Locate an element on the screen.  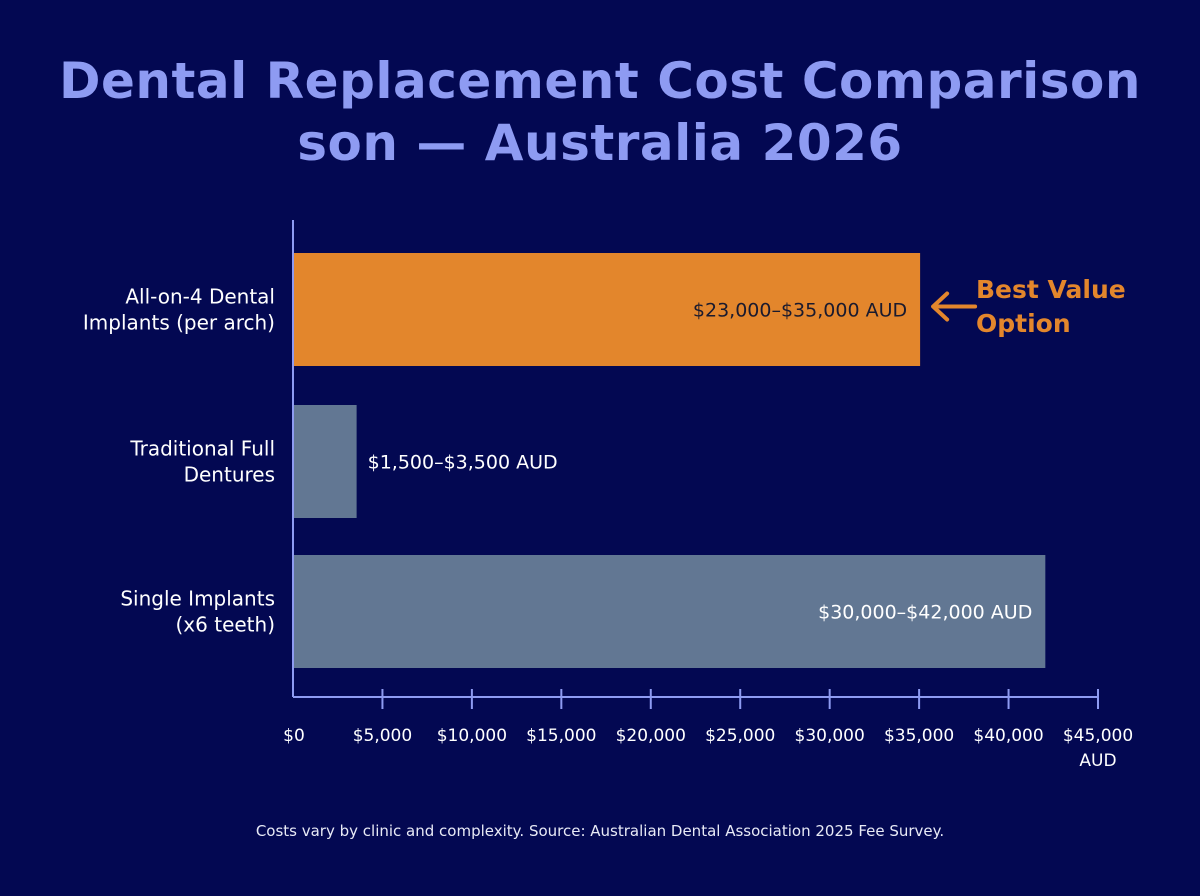
x-tick-label: $5,000 is located at coordinates (382, 736).